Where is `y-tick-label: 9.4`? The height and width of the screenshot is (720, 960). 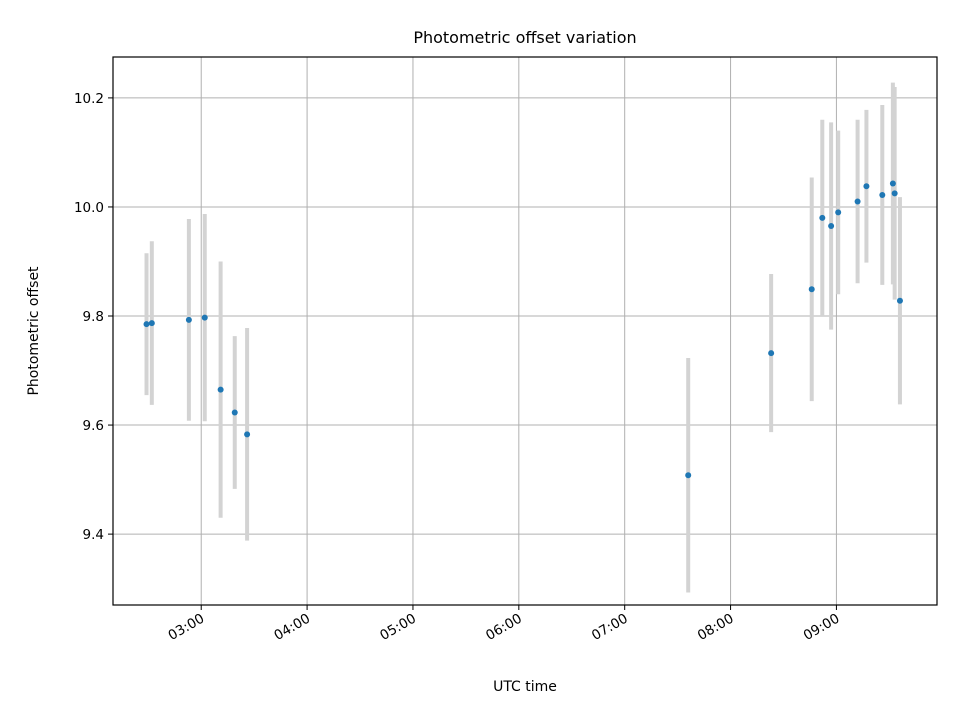 y-tick-label: 9.4 is located at coordinates (93, 535).